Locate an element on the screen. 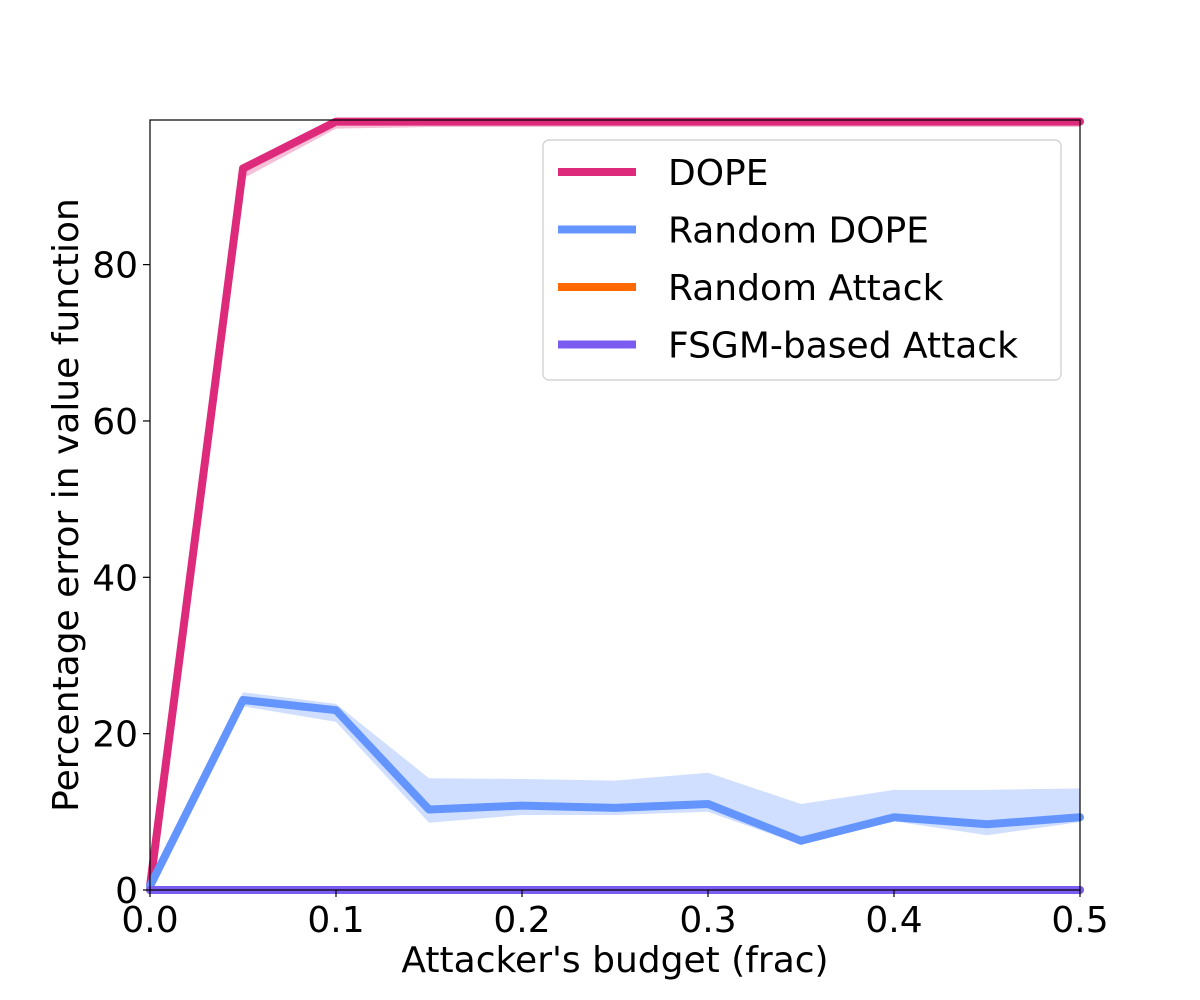 The height and width of the screenshot is (1000, 1200). legend-label-fsgm-based-attack: FSGM-based Attack is located at coordinates (843, 346).